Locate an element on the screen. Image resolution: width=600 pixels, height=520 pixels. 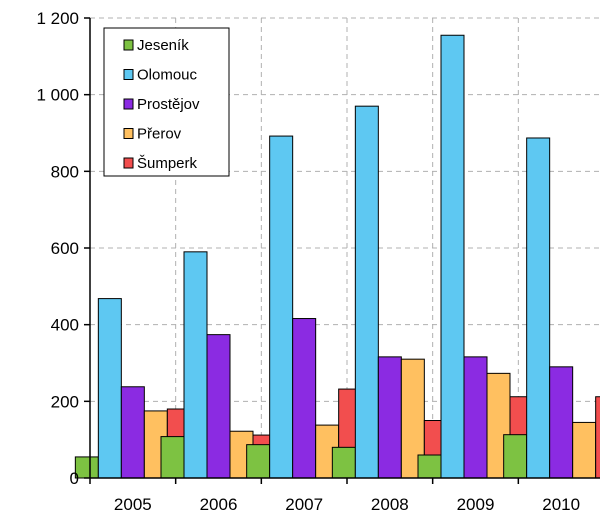
bar-Prostějov-2008 is located at coordinates (389, 417).